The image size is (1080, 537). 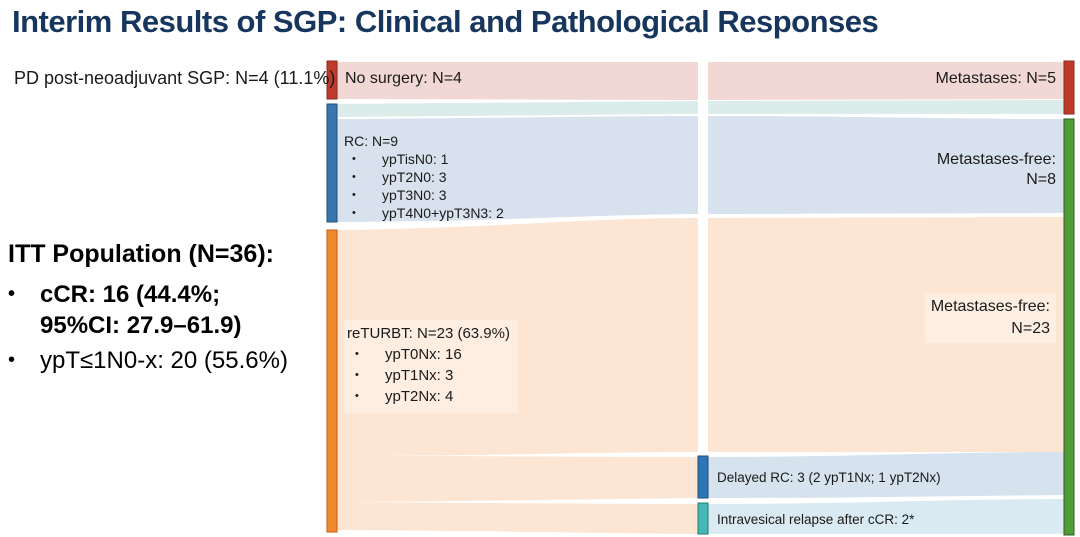 What do you see at coordinates (1069, 327) in the screenshot?
I see `node-bar-metastases-free` at bounding box center [1069, 327].